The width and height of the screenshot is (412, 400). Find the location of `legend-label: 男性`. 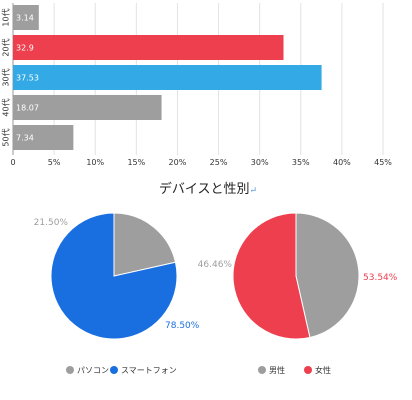

legend-label: 男性 is located at coordinates (277, 370).